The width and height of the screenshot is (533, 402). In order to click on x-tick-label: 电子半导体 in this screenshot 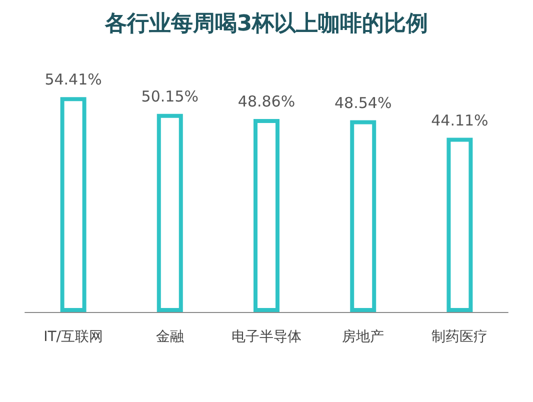, I will do `click(267, 337)`.